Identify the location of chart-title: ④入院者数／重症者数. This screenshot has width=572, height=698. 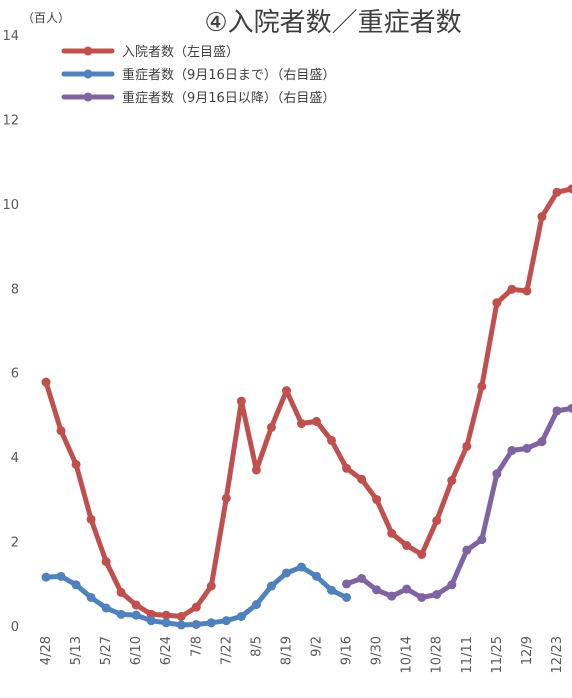
(332, 23).